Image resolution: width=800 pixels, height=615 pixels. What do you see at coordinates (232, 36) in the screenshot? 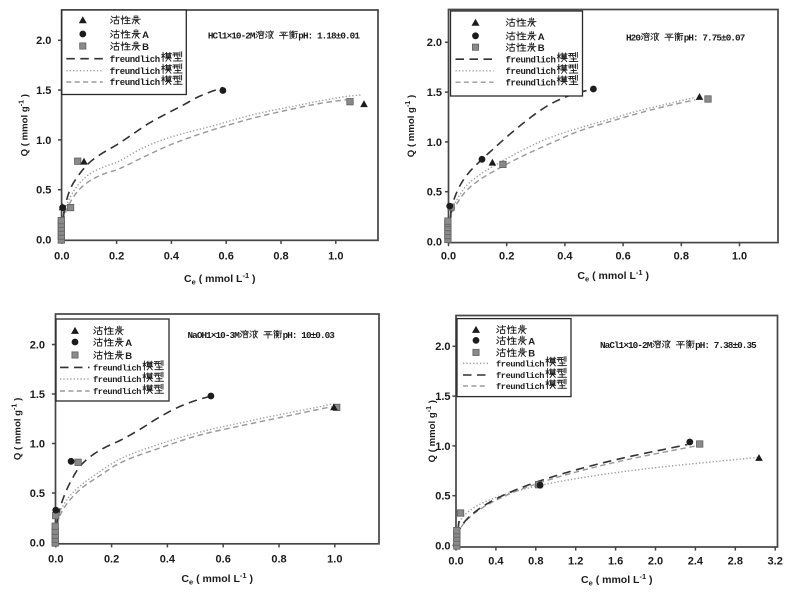
I see `svg-text: HCl1×10-2M` at bounding box center [232, 36].